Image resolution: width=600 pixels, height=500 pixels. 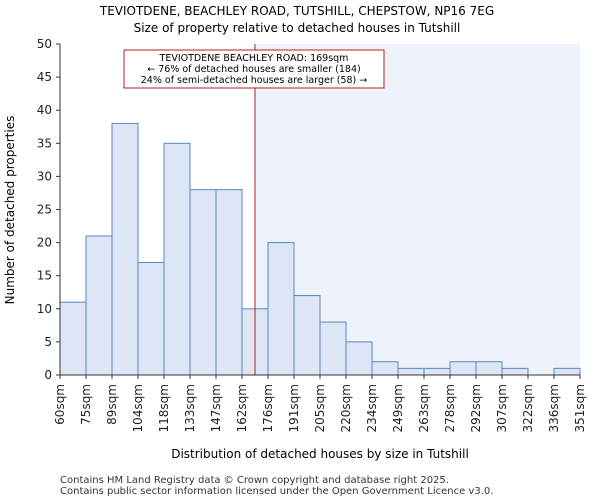 What do you see at coordinates (44, 276) in the screenshot?
I see `y-tick-label-15: 15` at bounding box center [44, 276].